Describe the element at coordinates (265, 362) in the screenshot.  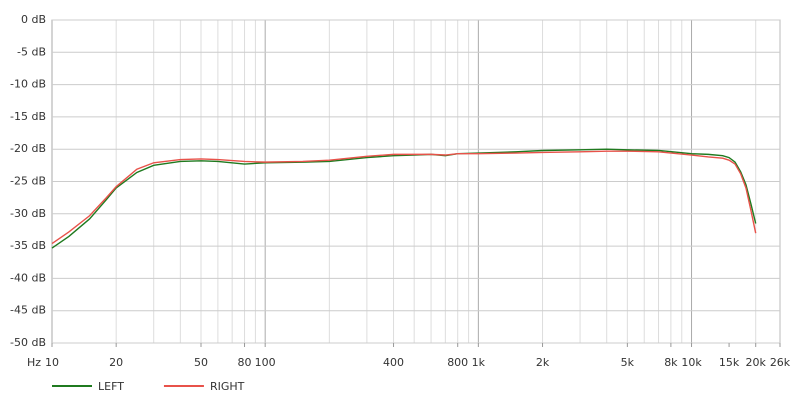
I see `x-tick-label: 100` at that location.